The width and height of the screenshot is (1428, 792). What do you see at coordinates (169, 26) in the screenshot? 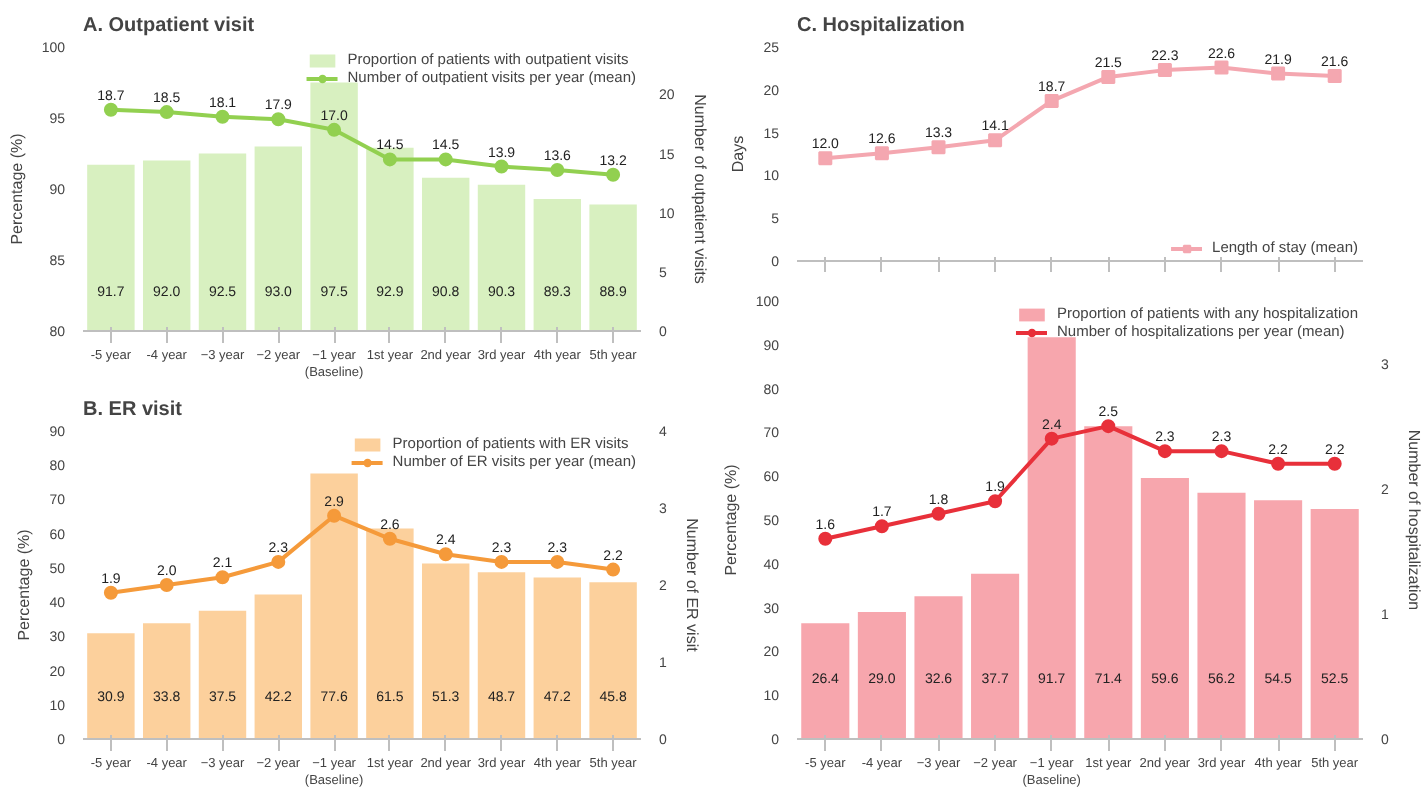
I see `chart-title: A. Outpatient visit` at bounding box center [169, 26].